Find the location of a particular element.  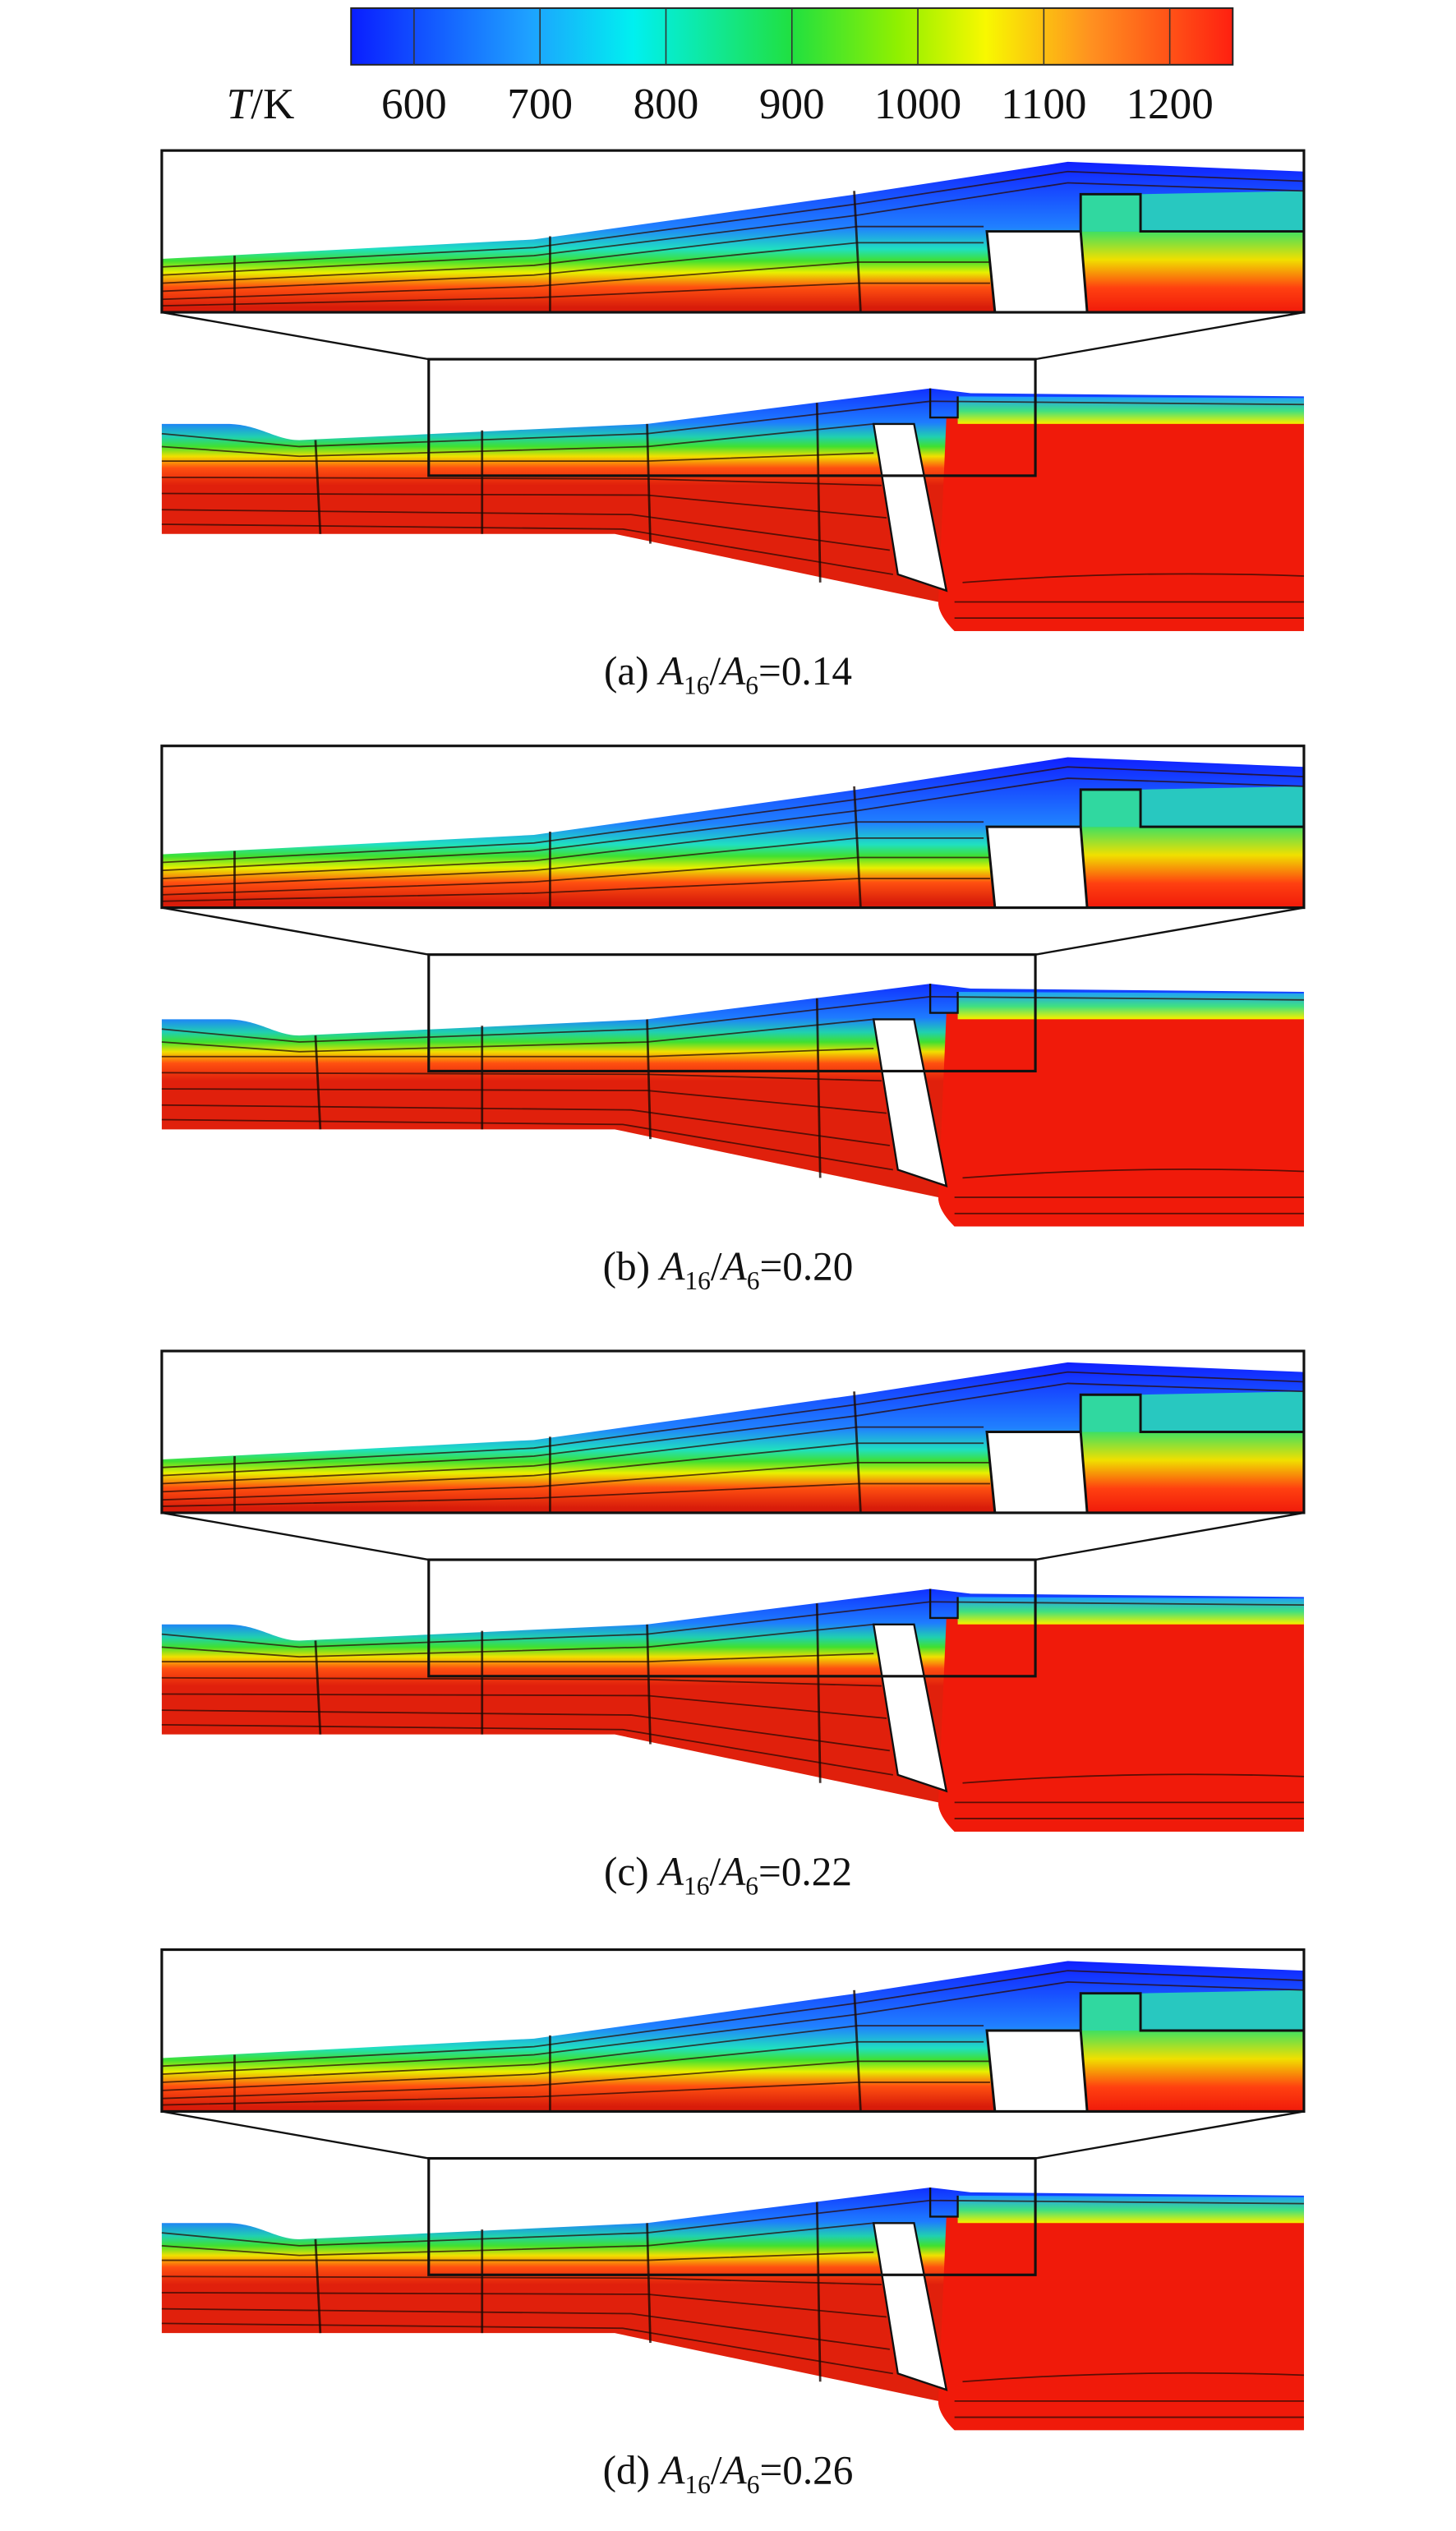

caption: (d) A16/A6=0.26 is located at coordinates (728, 2473).